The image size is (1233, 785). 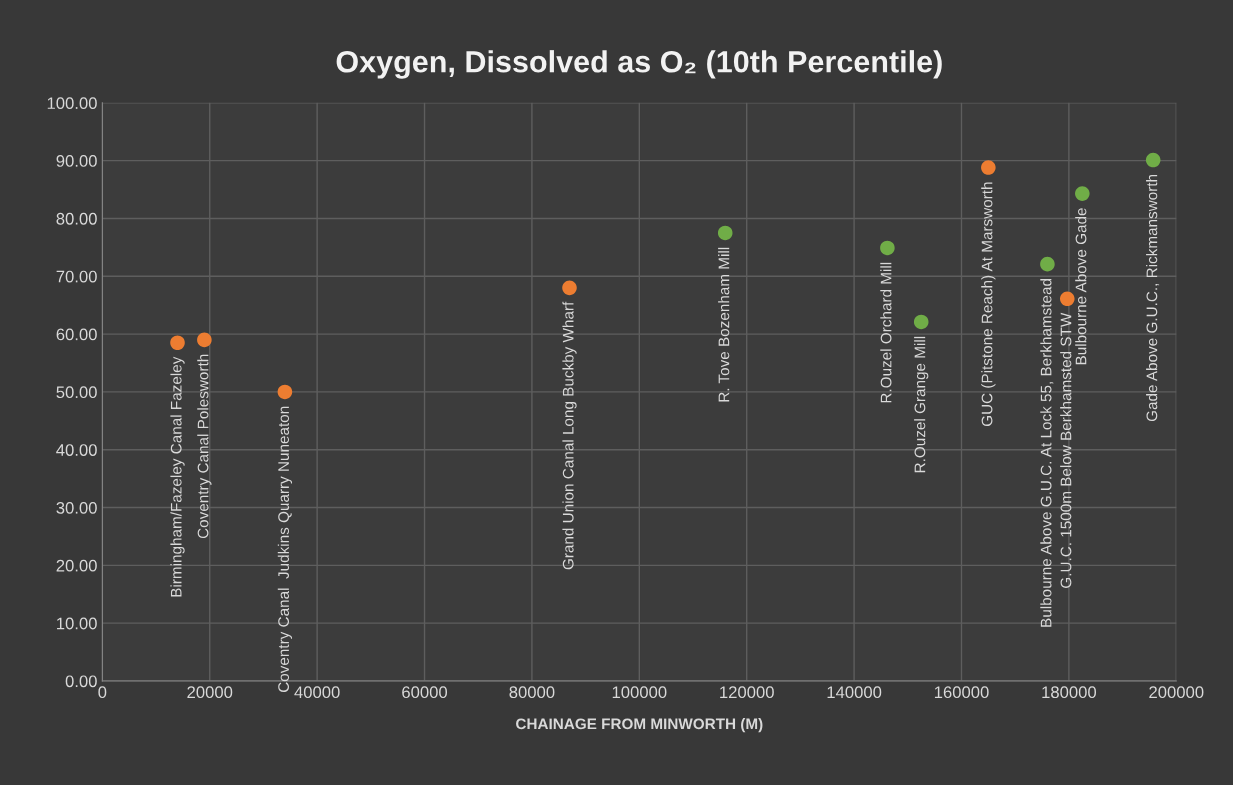 What do you see at coordinates (76, 450) in the screenshot?
I see `y-tick-label: 40.00` at bounding box center [76, 450].